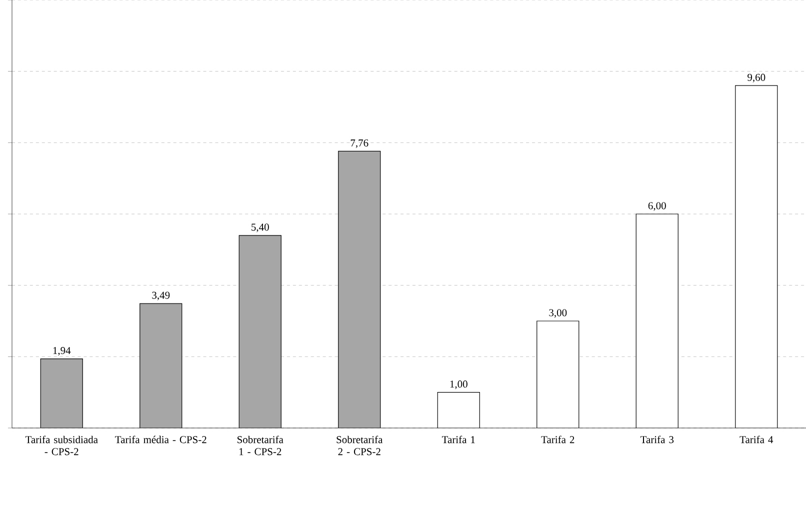 The width and height of the screenshot is (806, 508). I want to click on data-label: 6,00, so click(657, 206).